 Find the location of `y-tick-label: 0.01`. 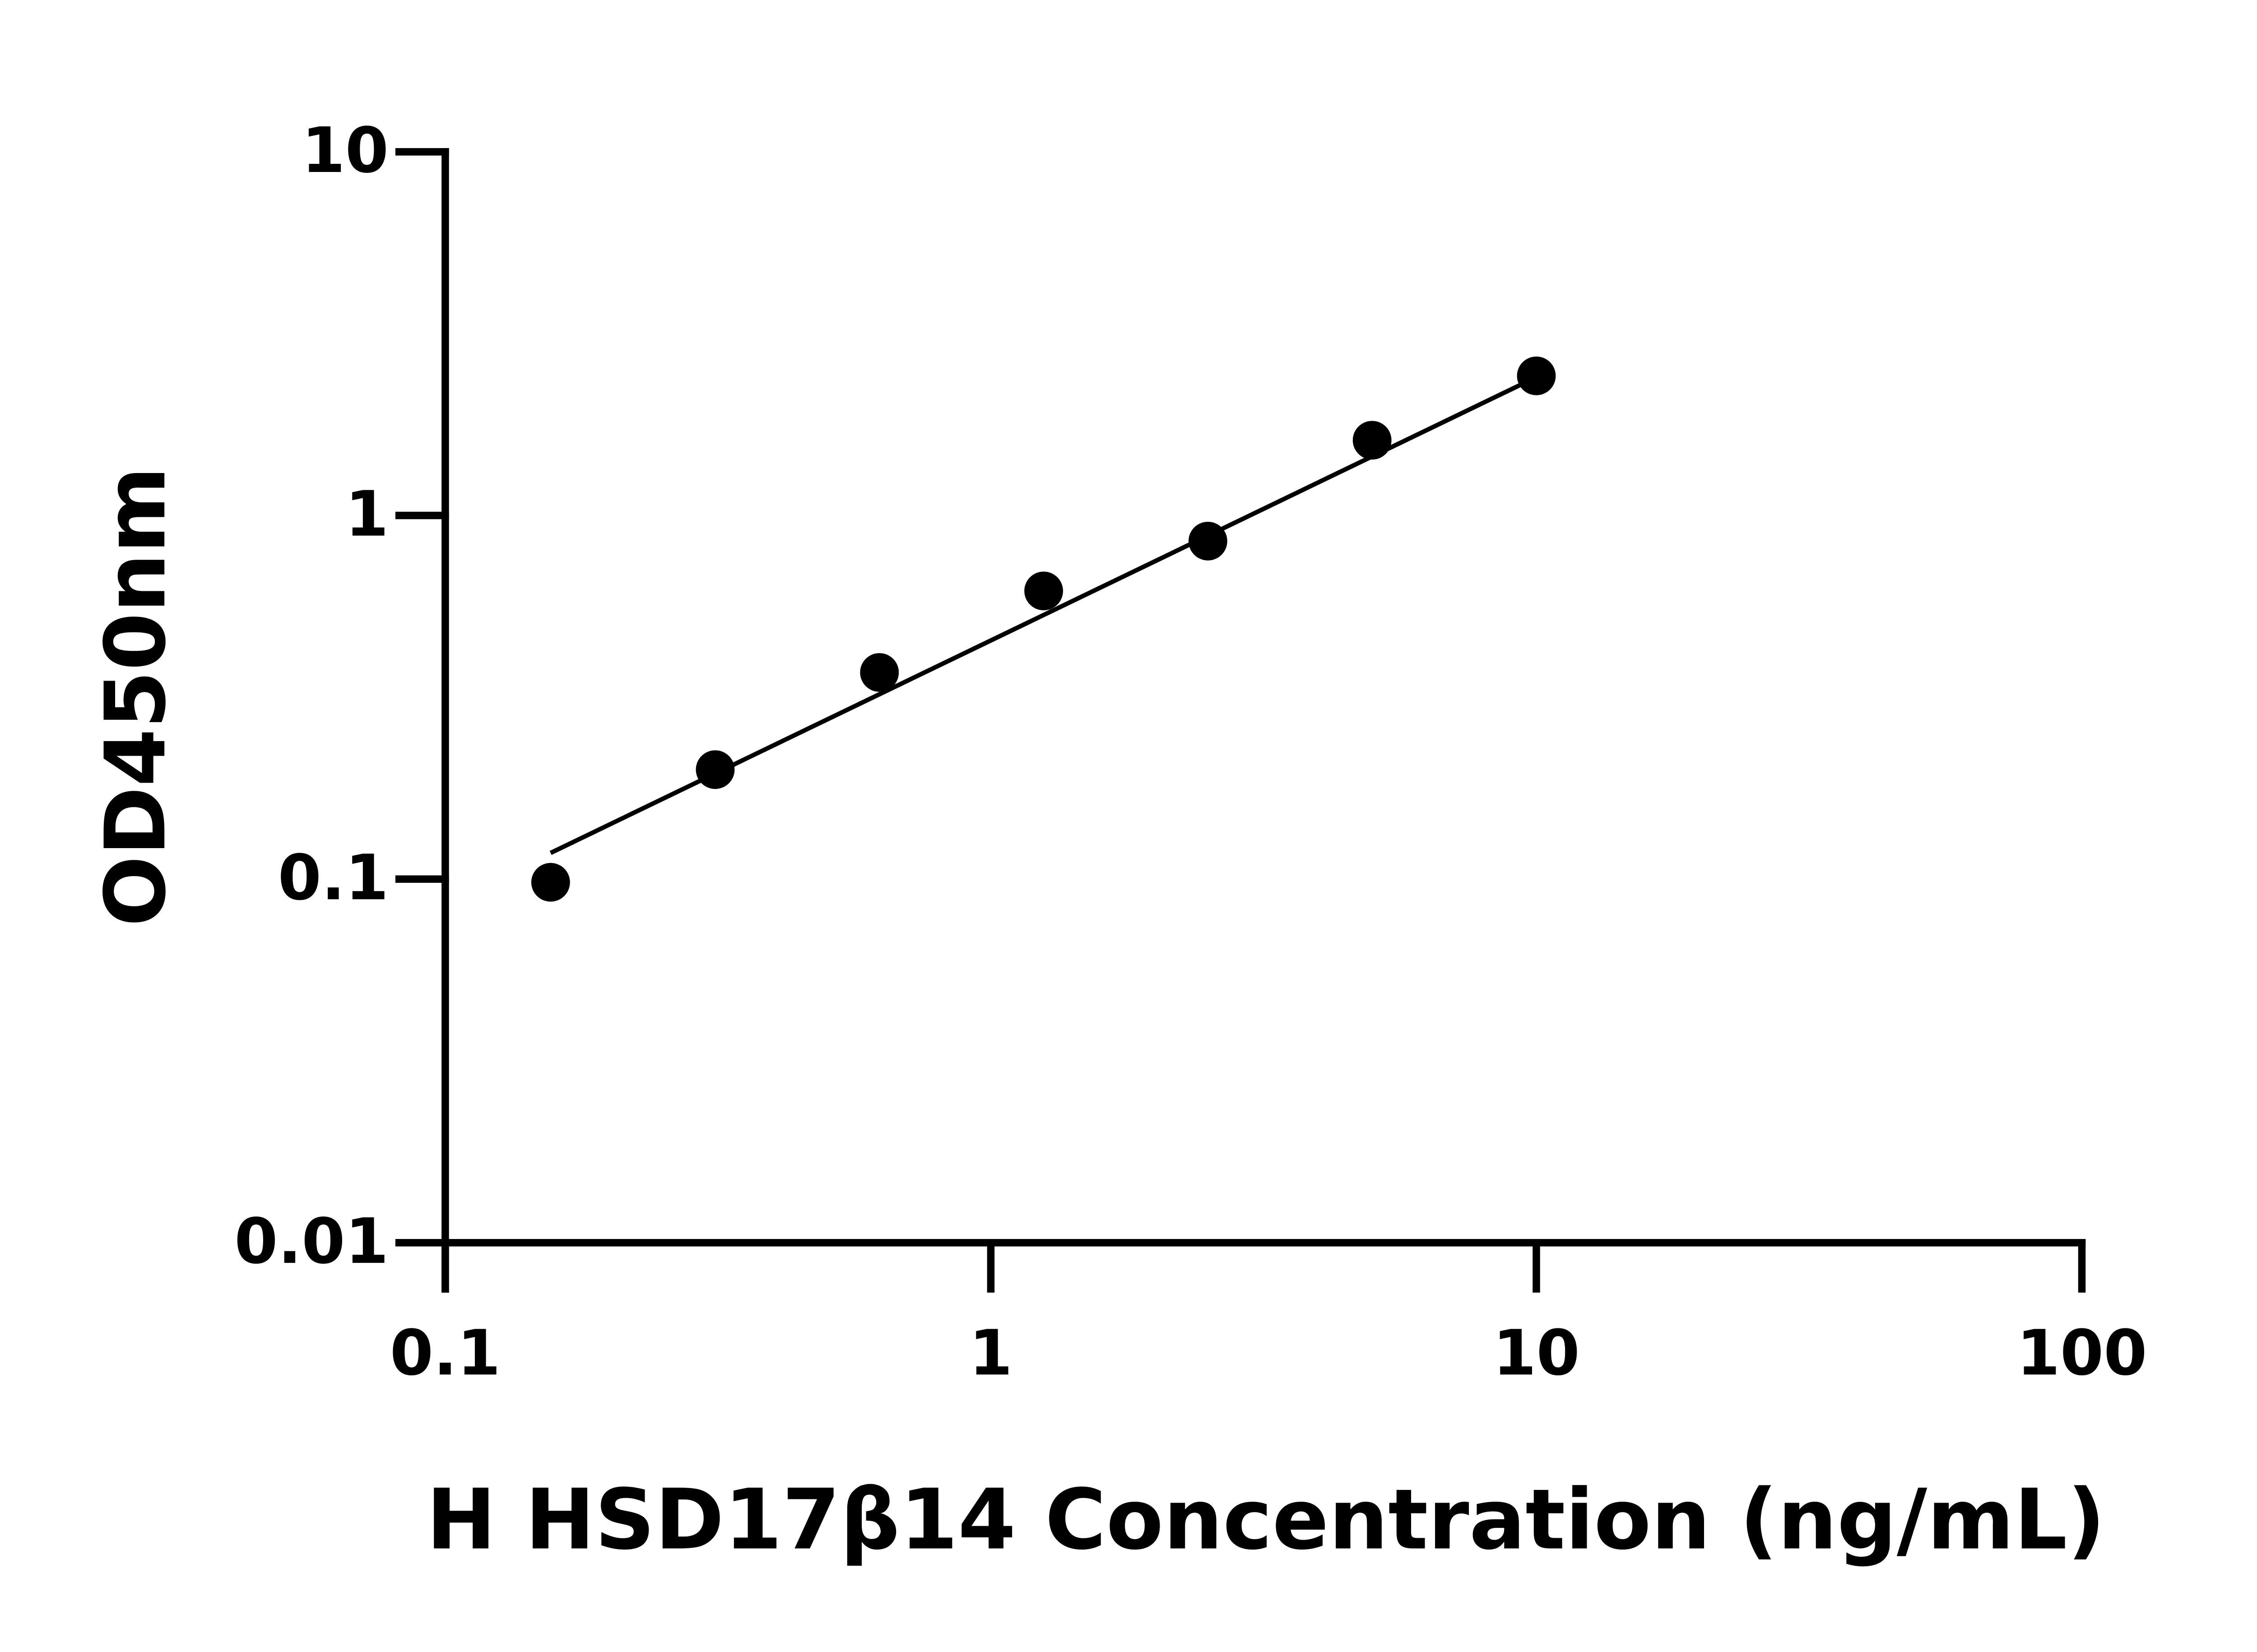

y-tick-label: 0.01 is located at coordinates (312, 1241).